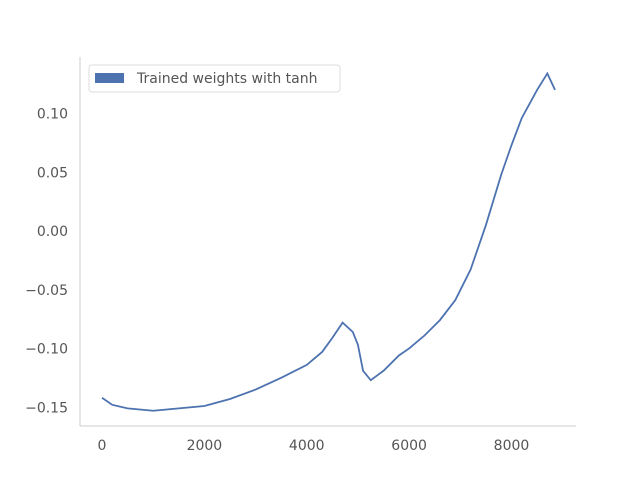  What do you see at coordinates (205, 446) in the screenshot?
I see `x-tick-label: 2000` at bounding box center [205, 446].